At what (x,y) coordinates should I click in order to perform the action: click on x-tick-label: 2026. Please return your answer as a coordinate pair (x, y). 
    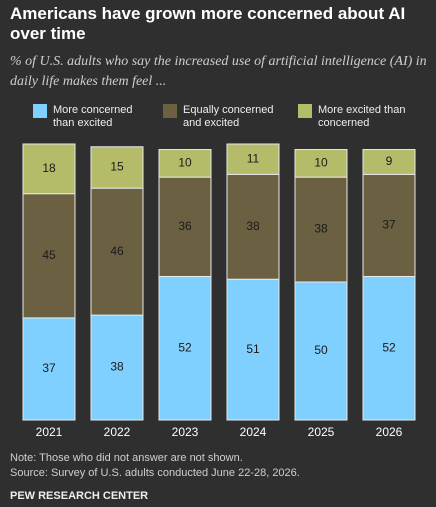
    Looking at the image, I should click on (389, 432).